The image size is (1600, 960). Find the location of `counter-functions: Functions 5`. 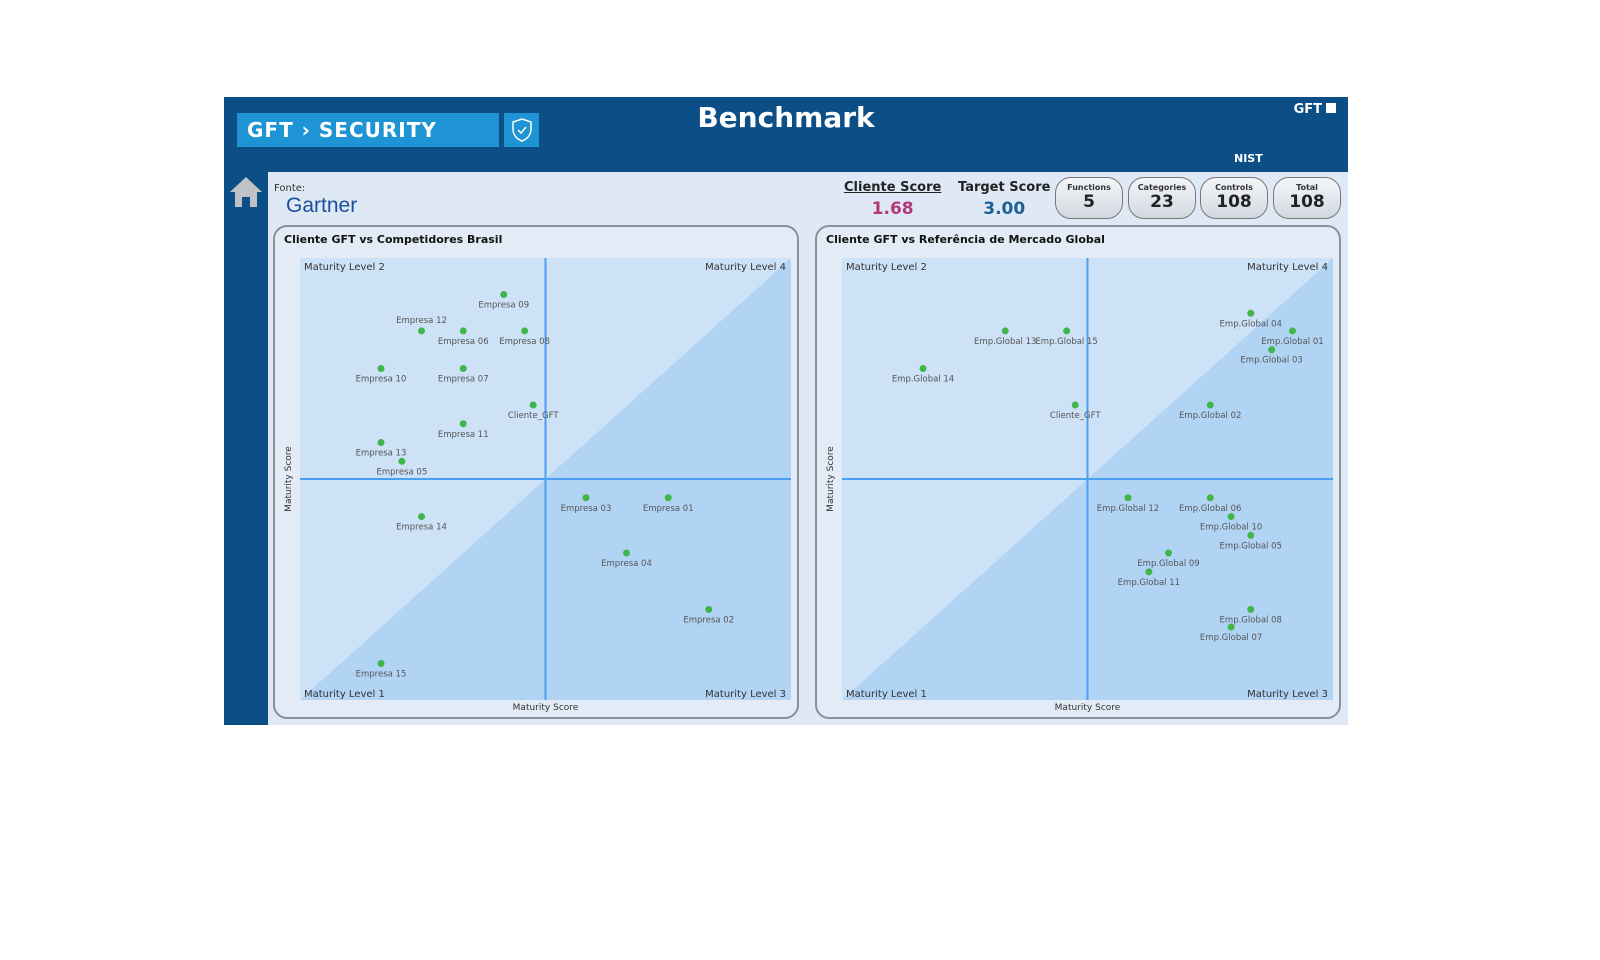

counter-functions: Functions 5 is located at coordinates (1089, 198).